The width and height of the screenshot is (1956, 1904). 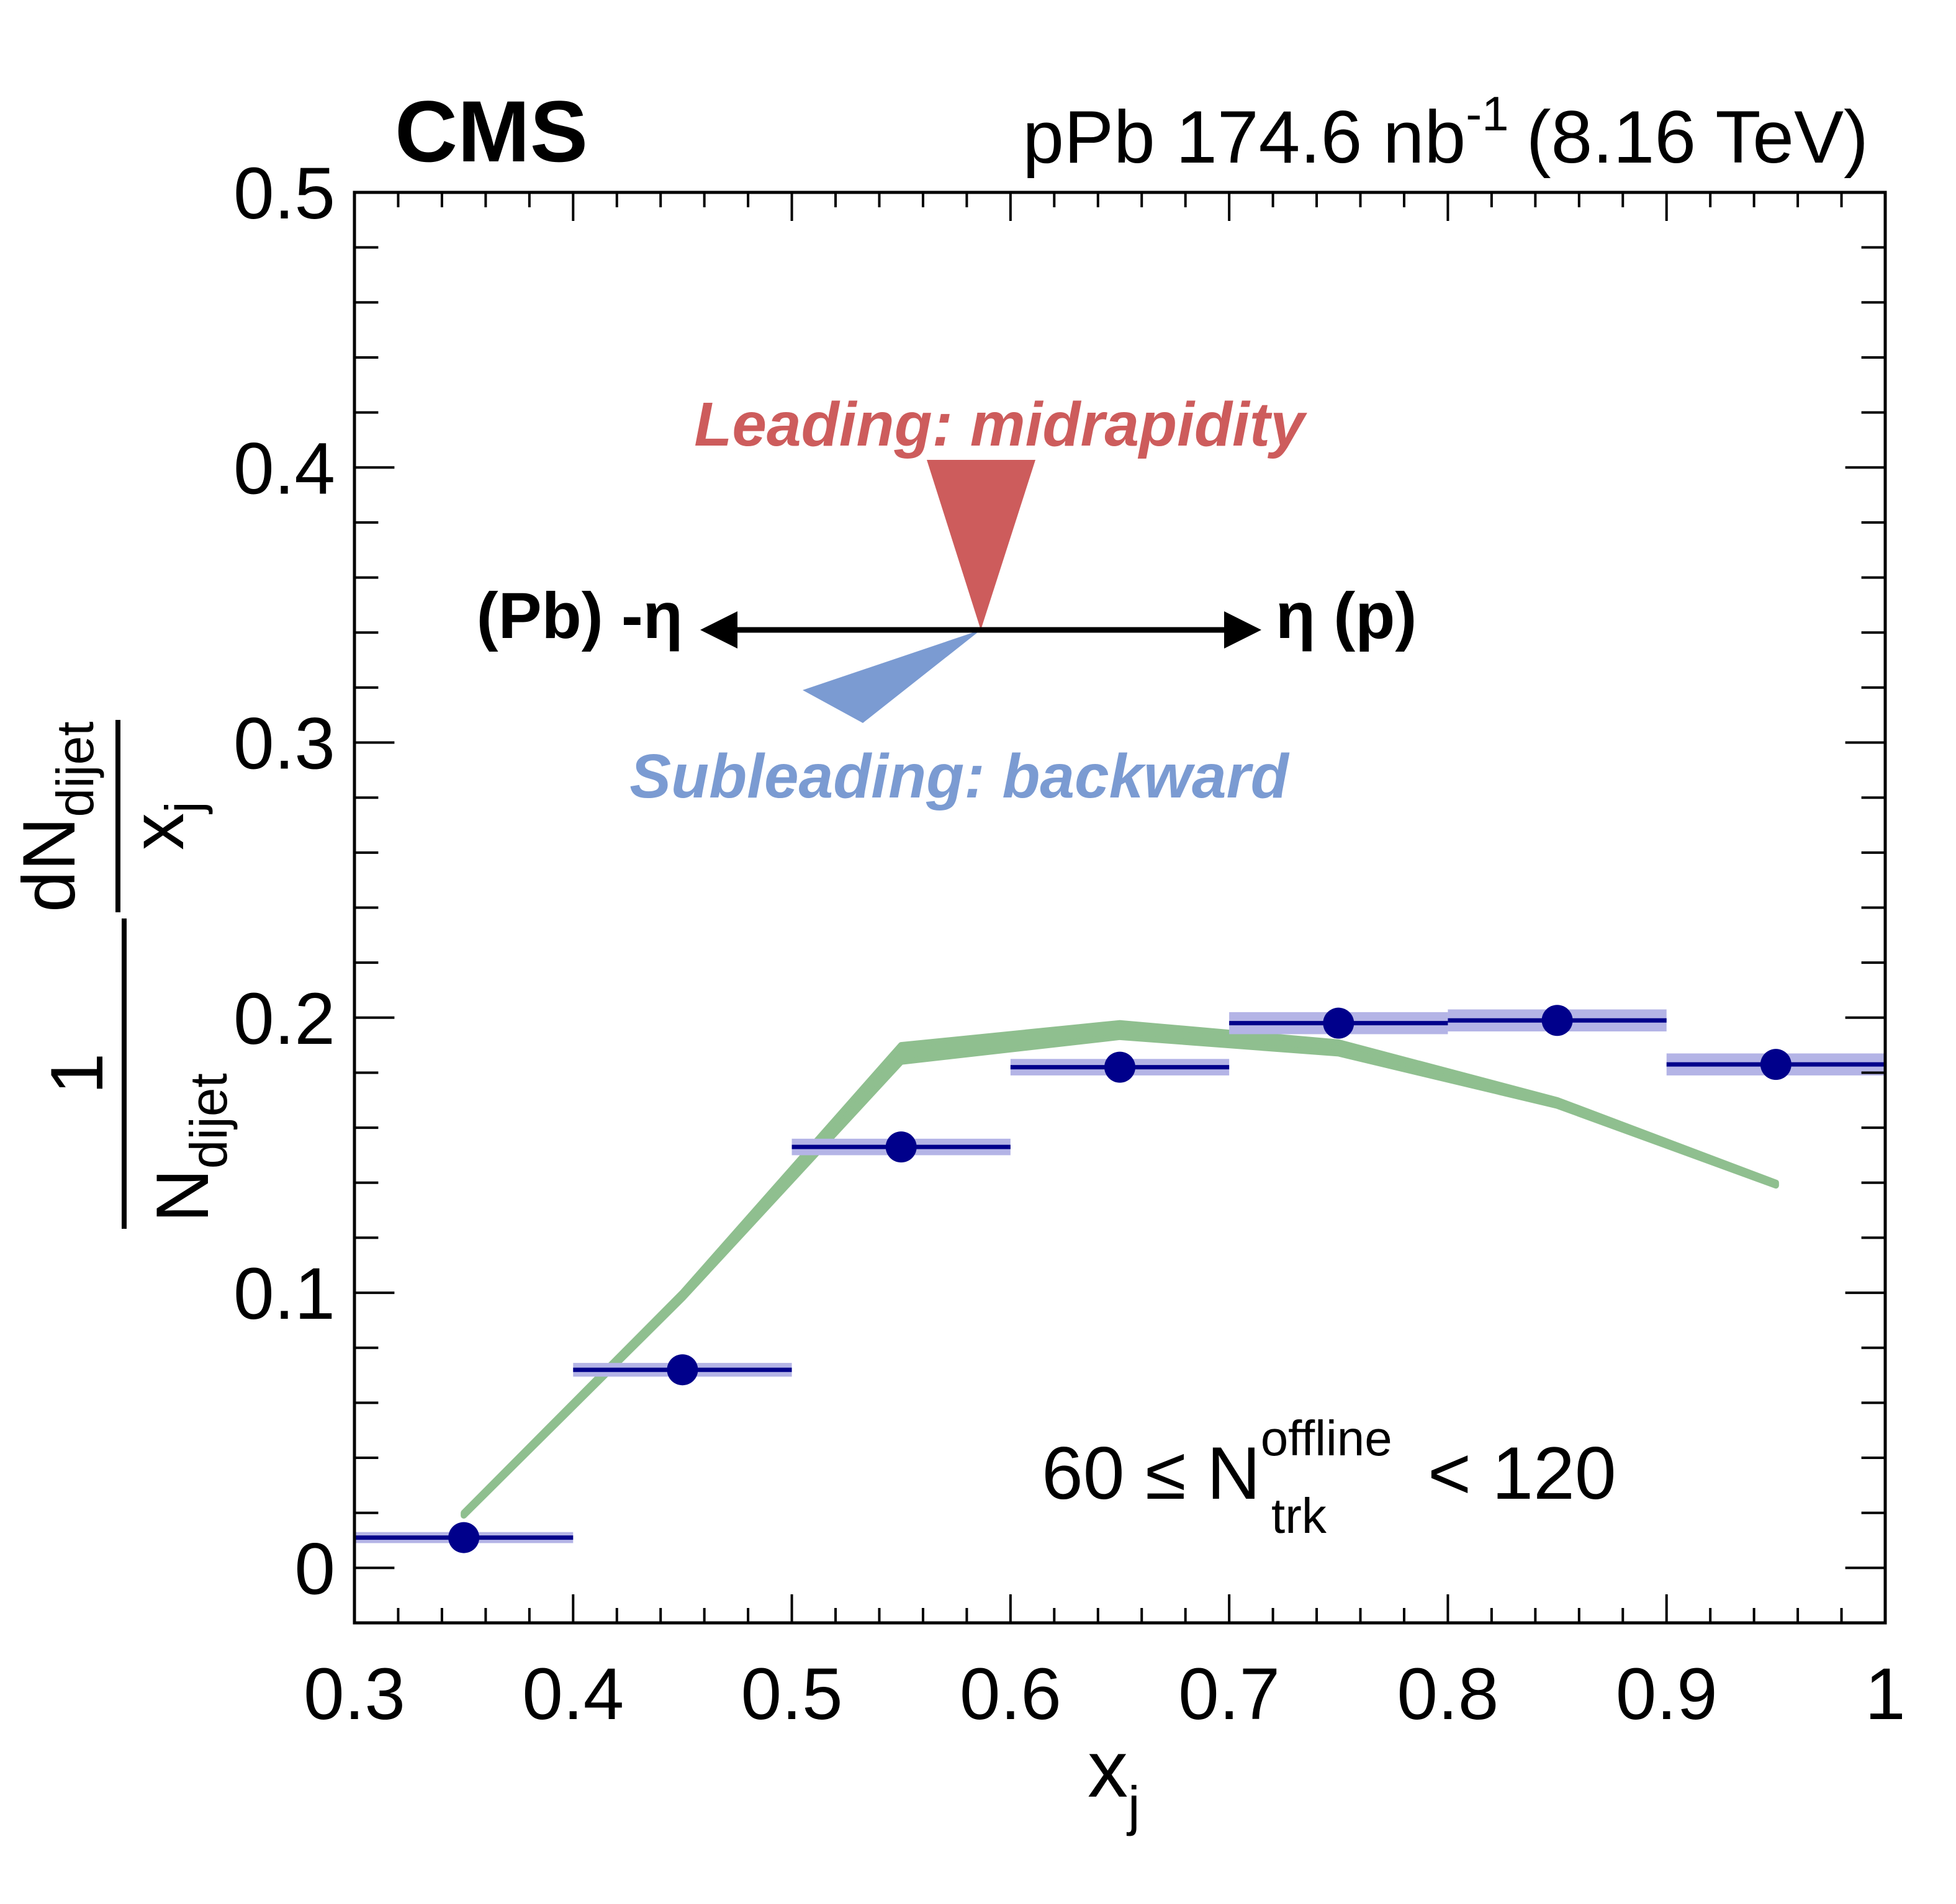 What do you see at coordinates (1299, 1515) in the screenshot?
I see `multiplicity-sub: trk` at bounding box center [1299, 1515].